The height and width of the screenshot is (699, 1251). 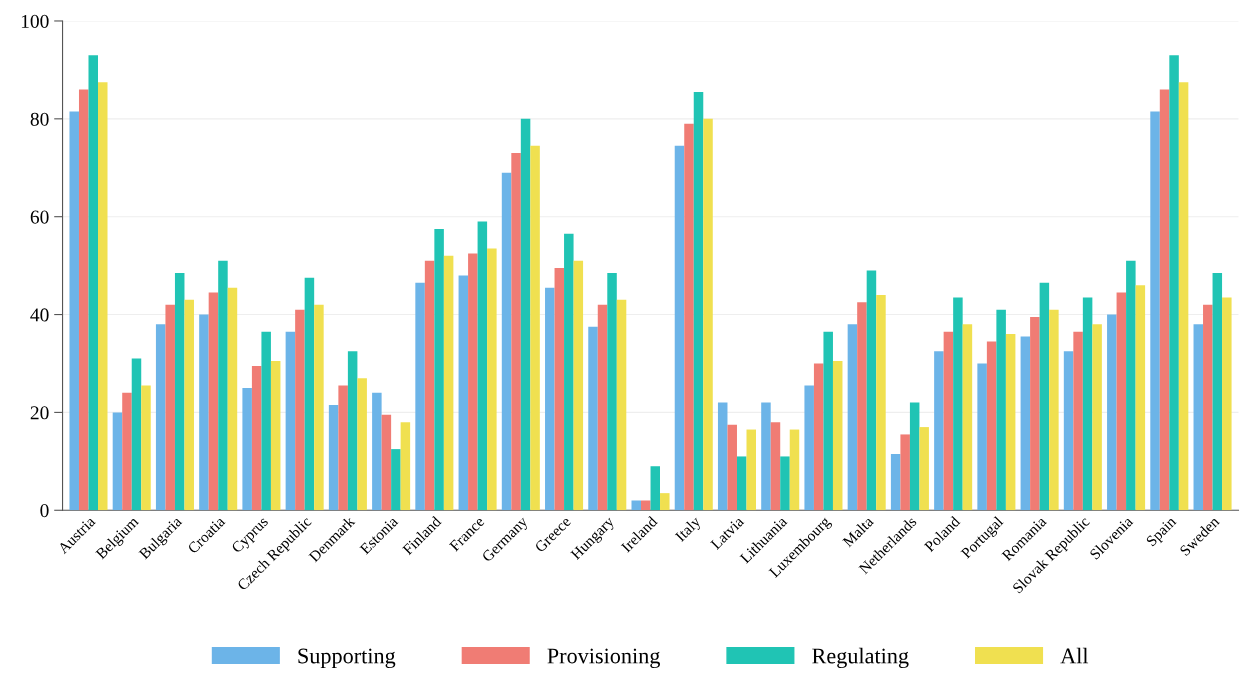 I want to click on y-tick-label: 100, so click(x=35, y=21).